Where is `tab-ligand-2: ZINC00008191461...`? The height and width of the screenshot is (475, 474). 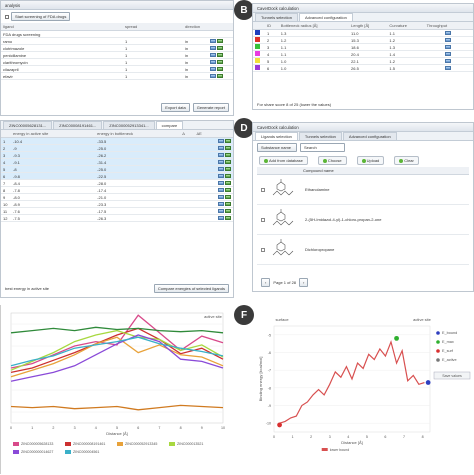
tab-ligand-2: ZINC00008191461... is located at coordinates (78, 125).